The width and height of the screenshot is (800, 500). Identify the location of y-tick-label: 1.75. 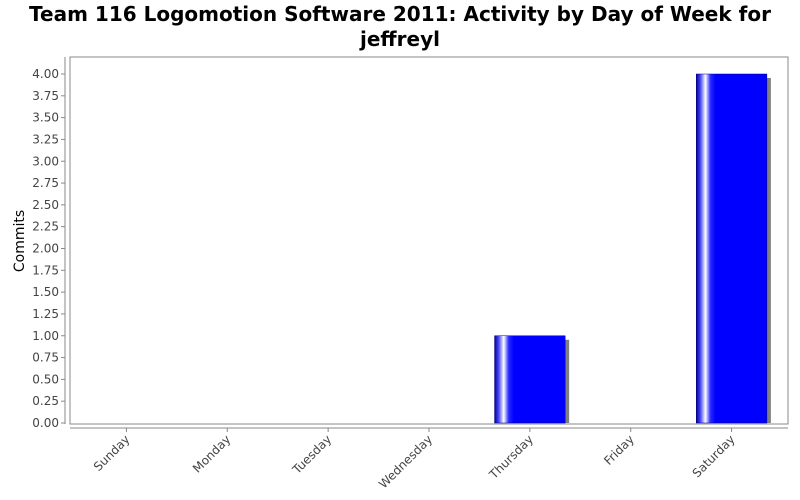
(45, 270).